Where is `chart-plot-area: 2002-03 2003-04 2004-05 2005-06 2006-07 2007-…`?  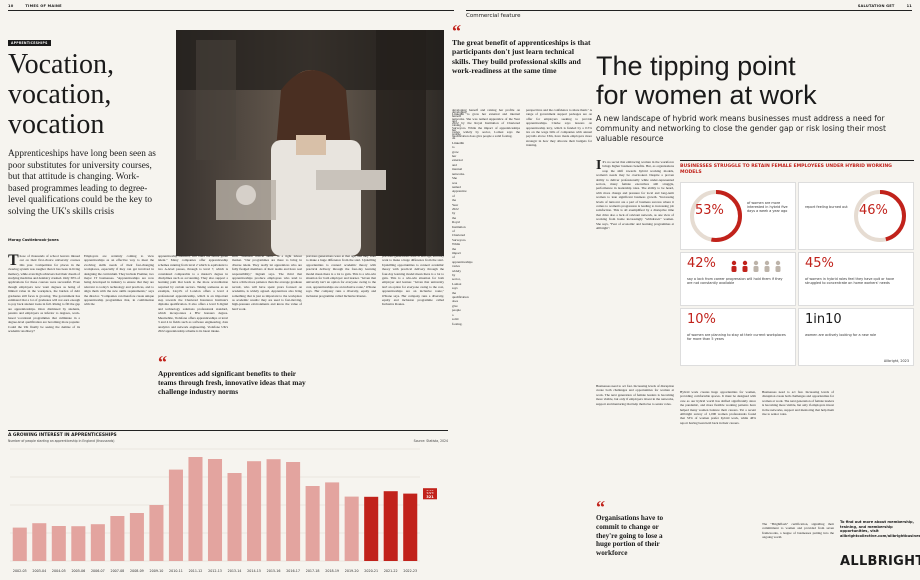
chart-plot-area: 2002-03 2003-04 2004-05 2005-06 2006-07 2007-… is located at coordinates (223, 510).